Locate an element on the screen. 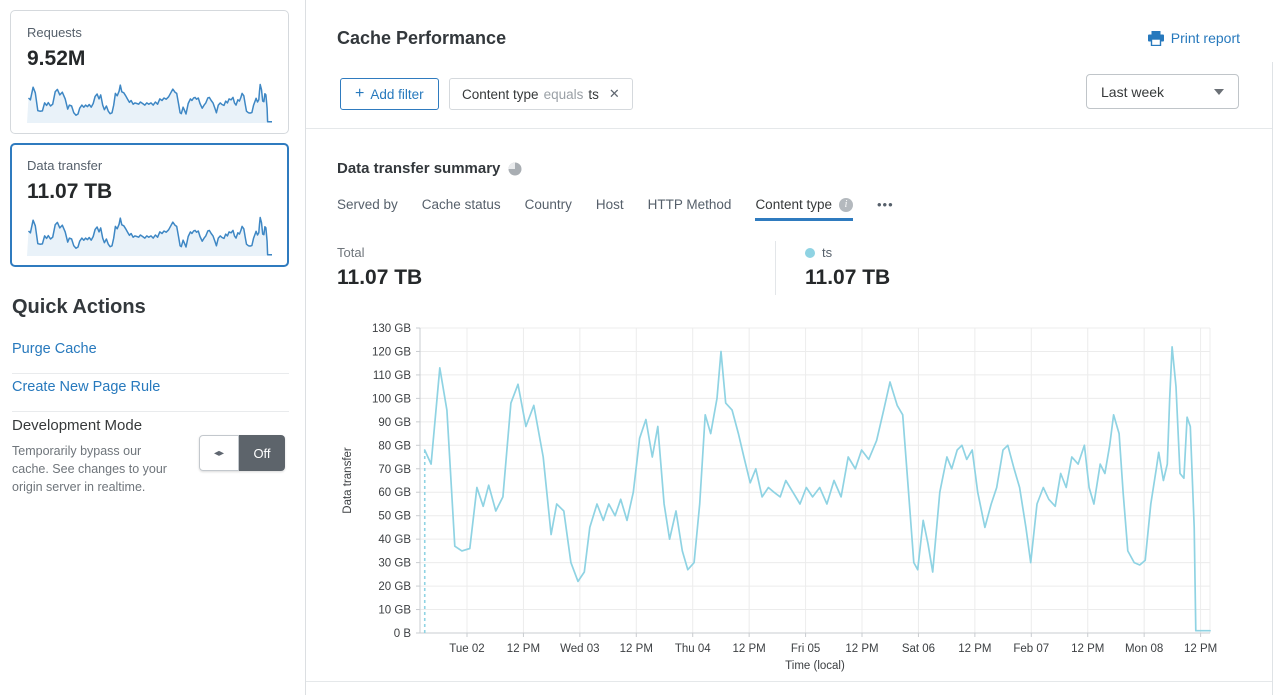  svg-text: 20 GB is located at coordinates (394, 587).